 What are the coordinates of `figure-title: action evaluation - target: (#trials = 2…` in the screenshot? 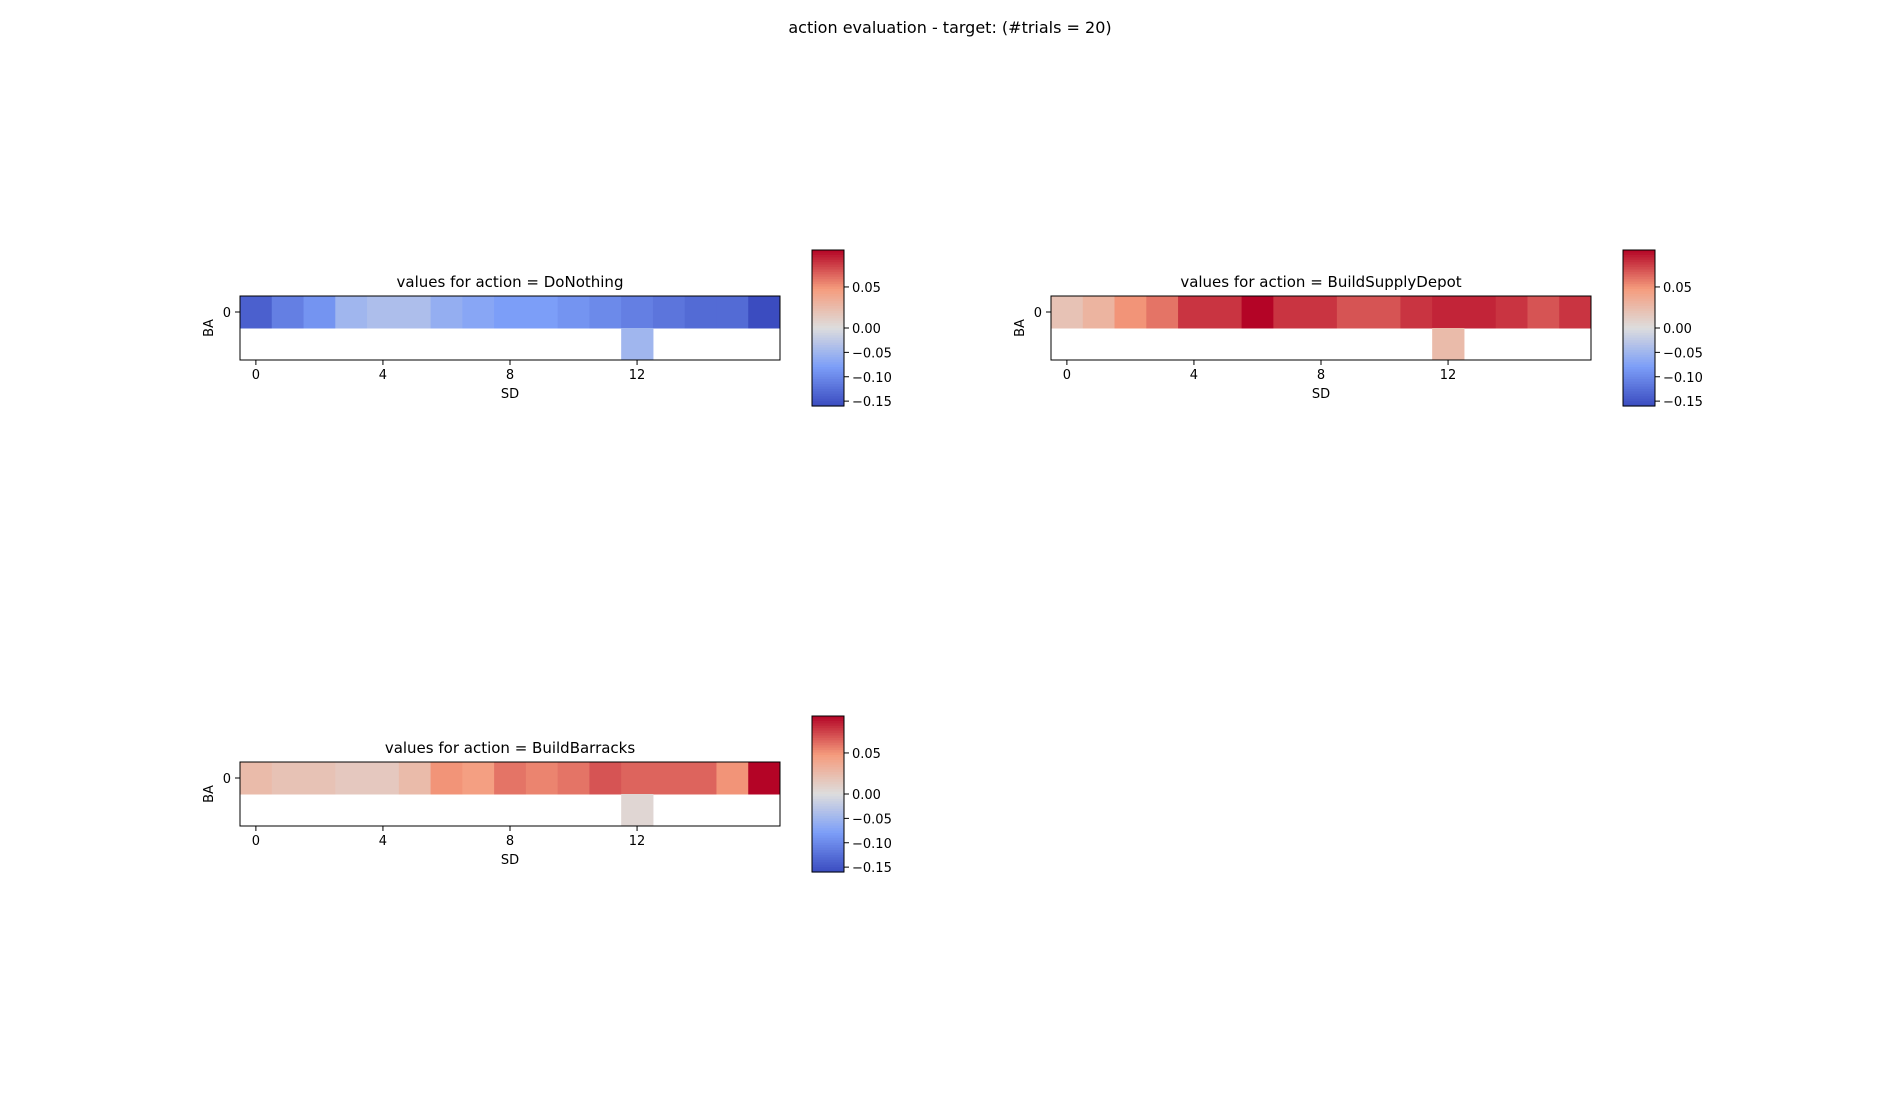 It's located at (950, 27).